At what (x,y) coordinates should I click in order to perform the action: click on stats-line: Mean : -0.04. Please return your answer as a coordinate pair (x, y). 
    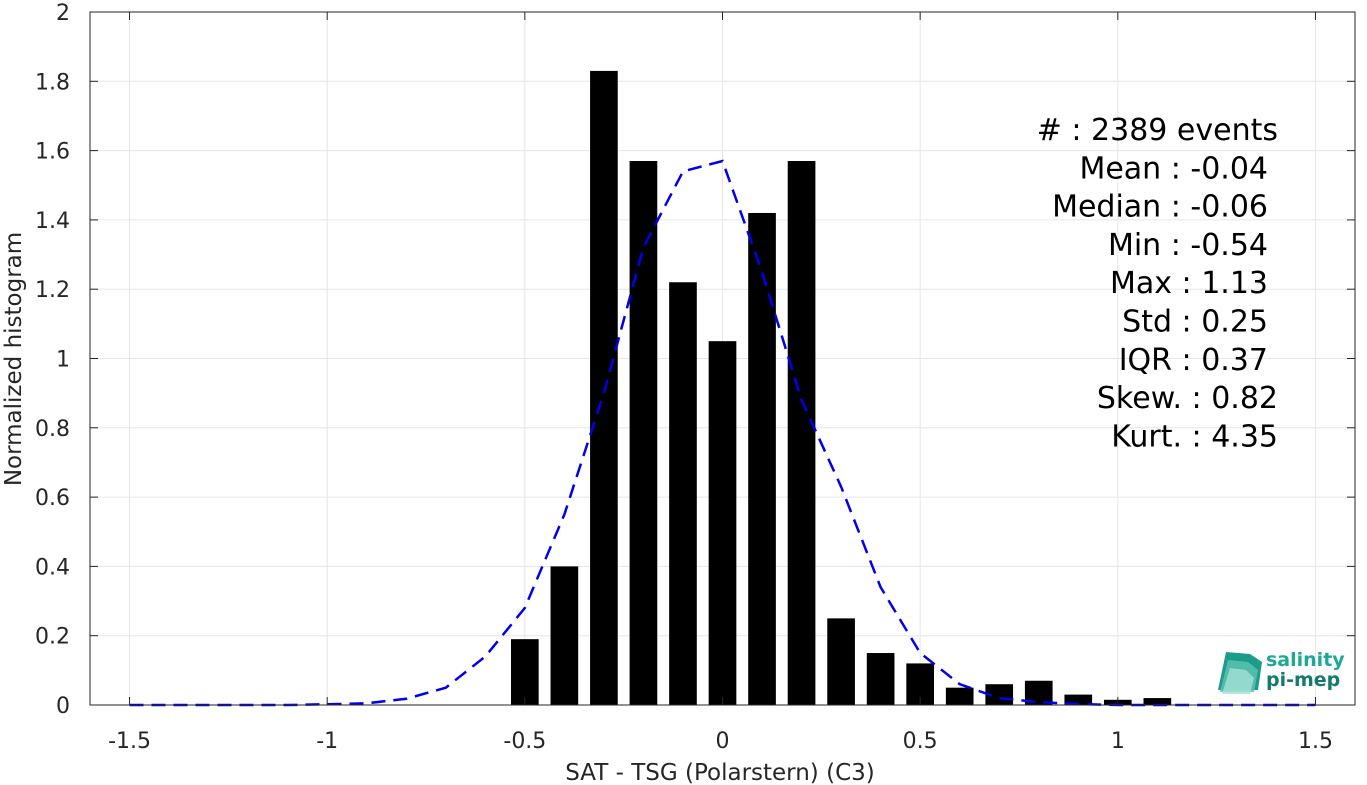
    Looking at the image, I should click on (1173, 168).